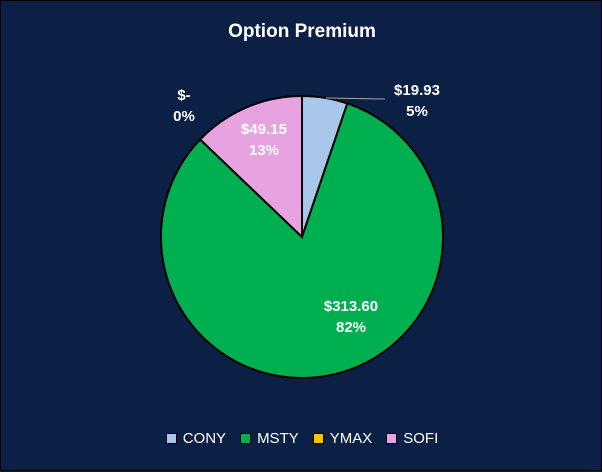 This screenshot has height=472, width=602. I want to click on legend-item-cony: CONY, so click(196, 438).